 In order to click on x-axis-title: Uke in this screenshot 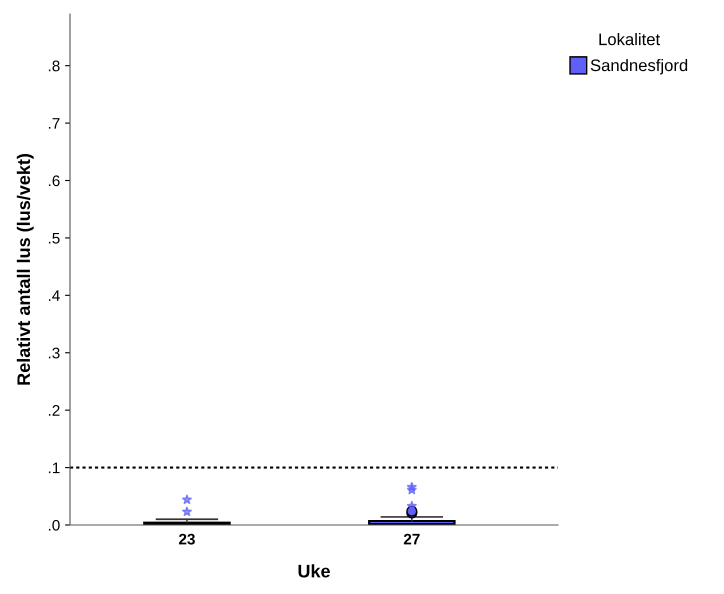, I will do `click(314, 571)`.